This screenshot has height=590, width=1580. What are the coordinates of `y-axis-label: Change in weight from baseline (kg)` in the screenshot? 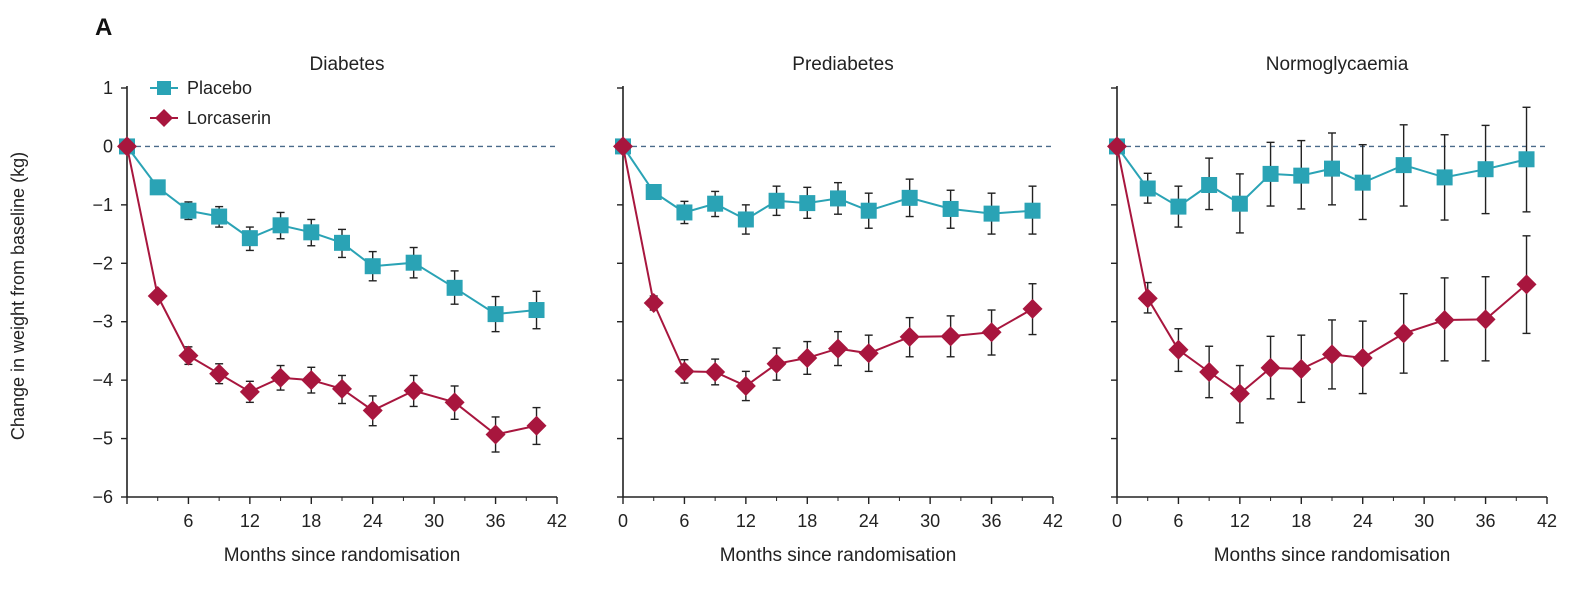 It's located at (18, 296).